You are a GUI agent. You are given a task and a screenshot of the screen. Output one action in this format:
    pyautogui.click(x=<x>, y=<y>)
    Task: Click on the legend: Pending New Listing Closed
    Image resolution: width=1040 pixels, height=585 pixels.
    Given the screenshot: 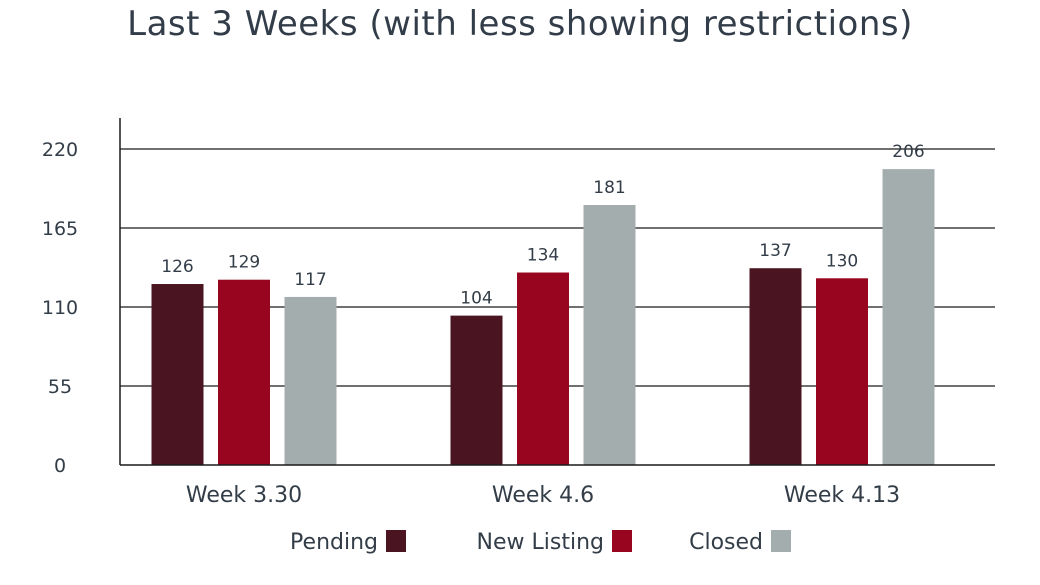 What is the action you would take?
    pyautogui.click(x=540, y=542)
    